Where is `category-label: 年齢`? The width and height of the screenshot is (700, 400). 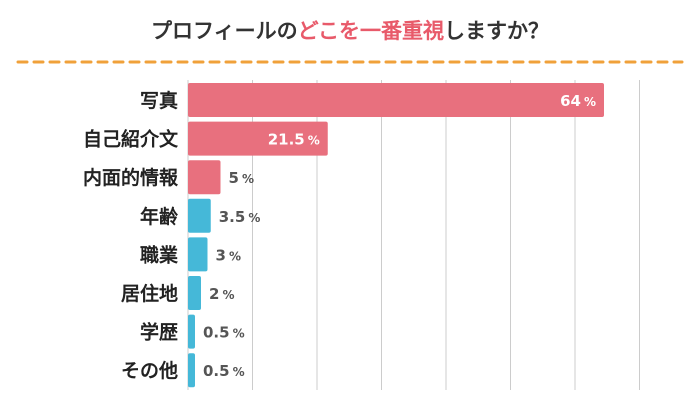
category-label: 年齢 is located at coordinates (159, 216).